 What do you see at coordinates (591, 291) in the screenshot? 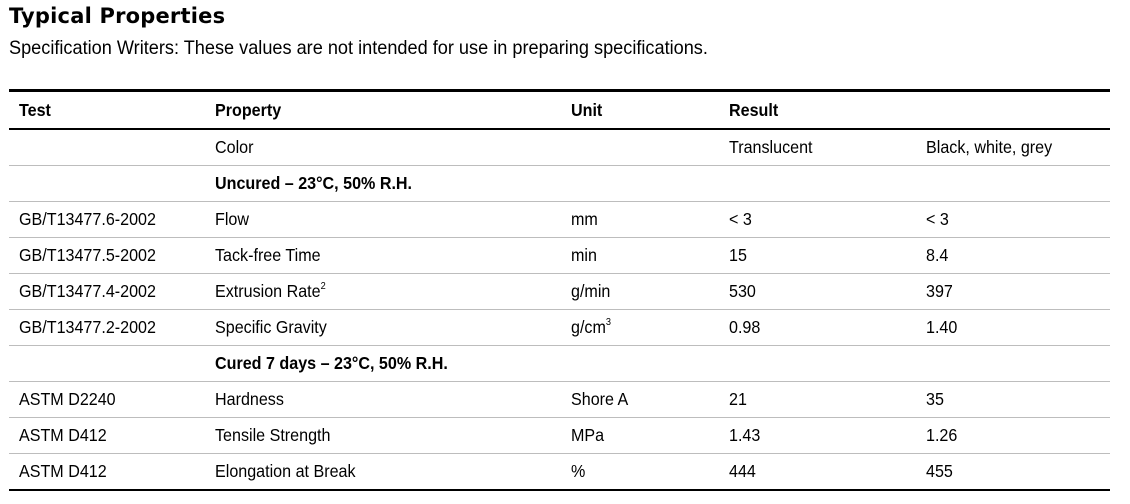
I see `cell-unit: g/min` at bounding box center [591, 291].